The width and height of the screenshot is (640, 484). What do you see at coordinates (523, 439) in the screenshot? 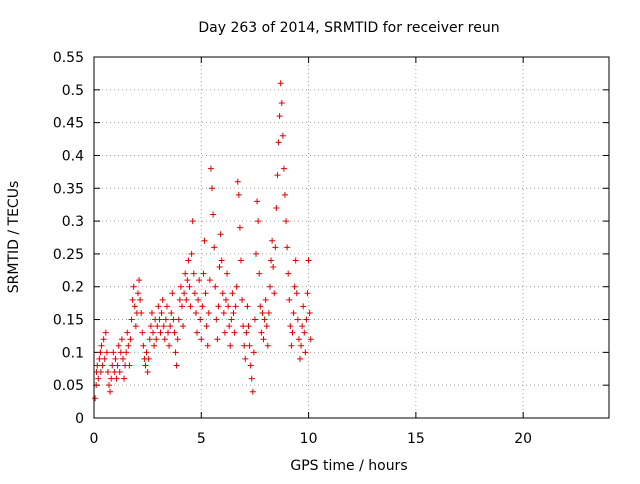
I see `x-tick-label: 20` at bounding box center [523, 439].